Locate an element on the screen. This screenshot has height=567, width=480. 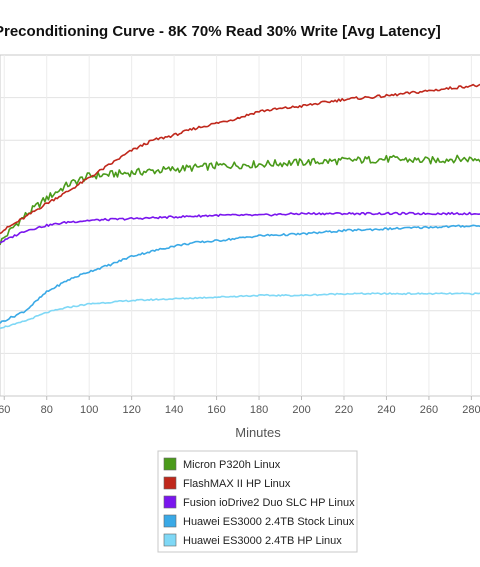
x-tick-label: 140 is located at coordinates (174, 410).